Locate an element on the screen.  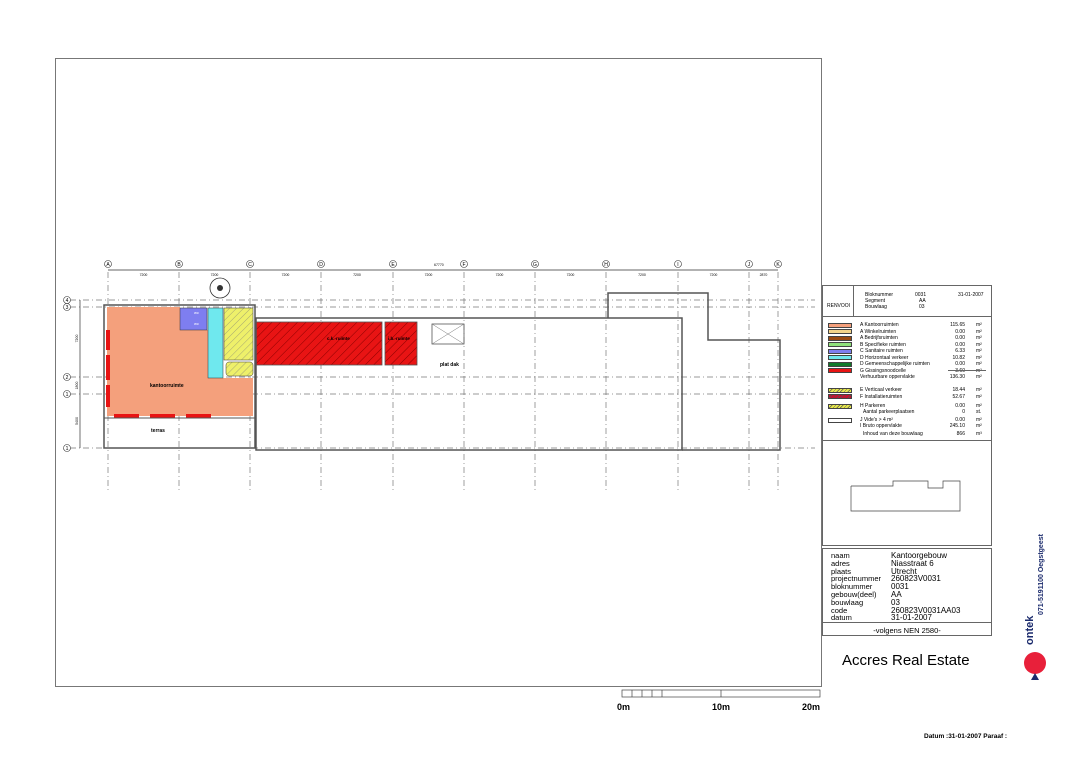
spiral-stair is located at coordinates (220, 288).